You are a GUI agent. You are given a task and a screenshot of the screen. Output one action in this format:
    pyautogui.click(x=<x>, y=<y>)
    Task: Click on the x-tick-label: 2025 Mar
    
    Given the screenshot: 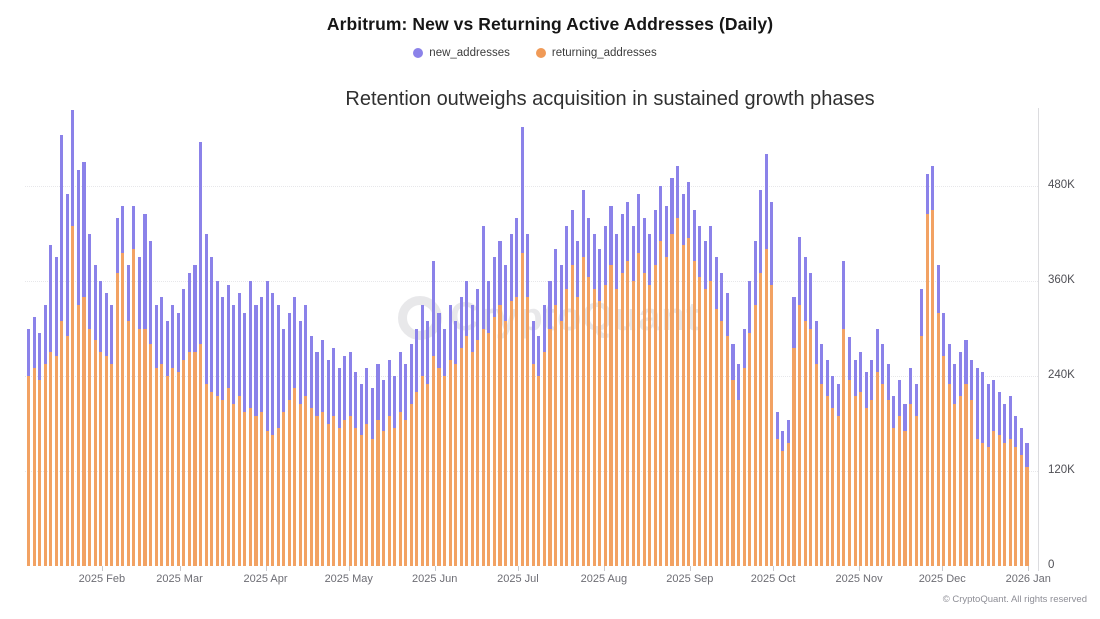 What is the action you would take?
    pyautogui.click(x=179, y=579)
    